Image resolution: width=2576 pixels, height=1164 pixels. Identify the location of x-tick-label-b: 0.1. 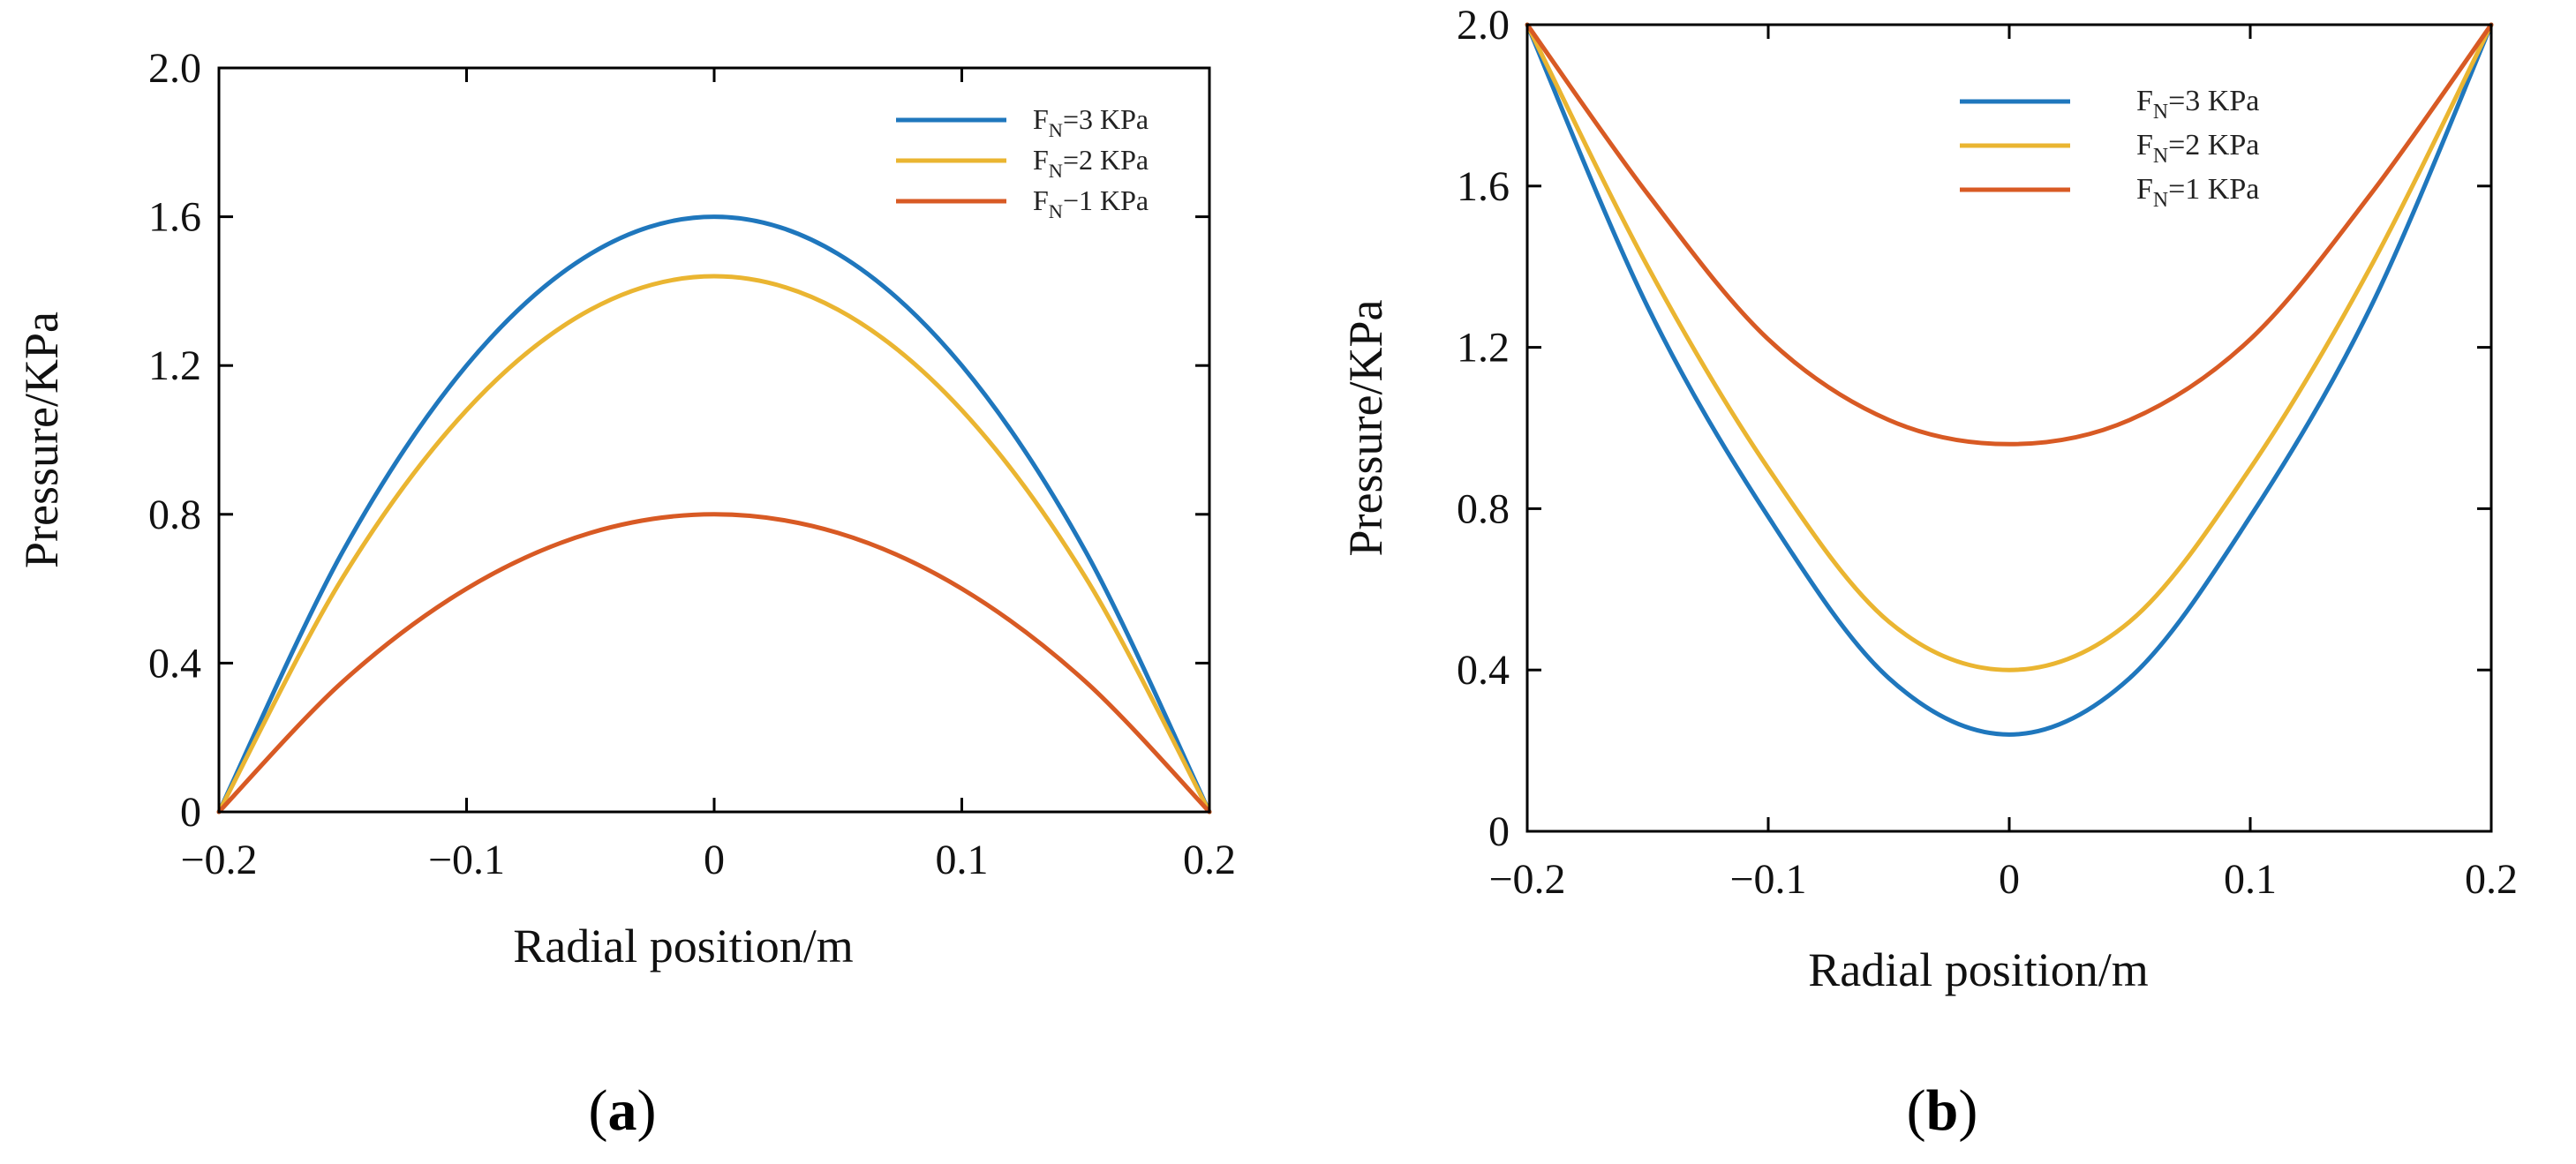
(2251, 879).